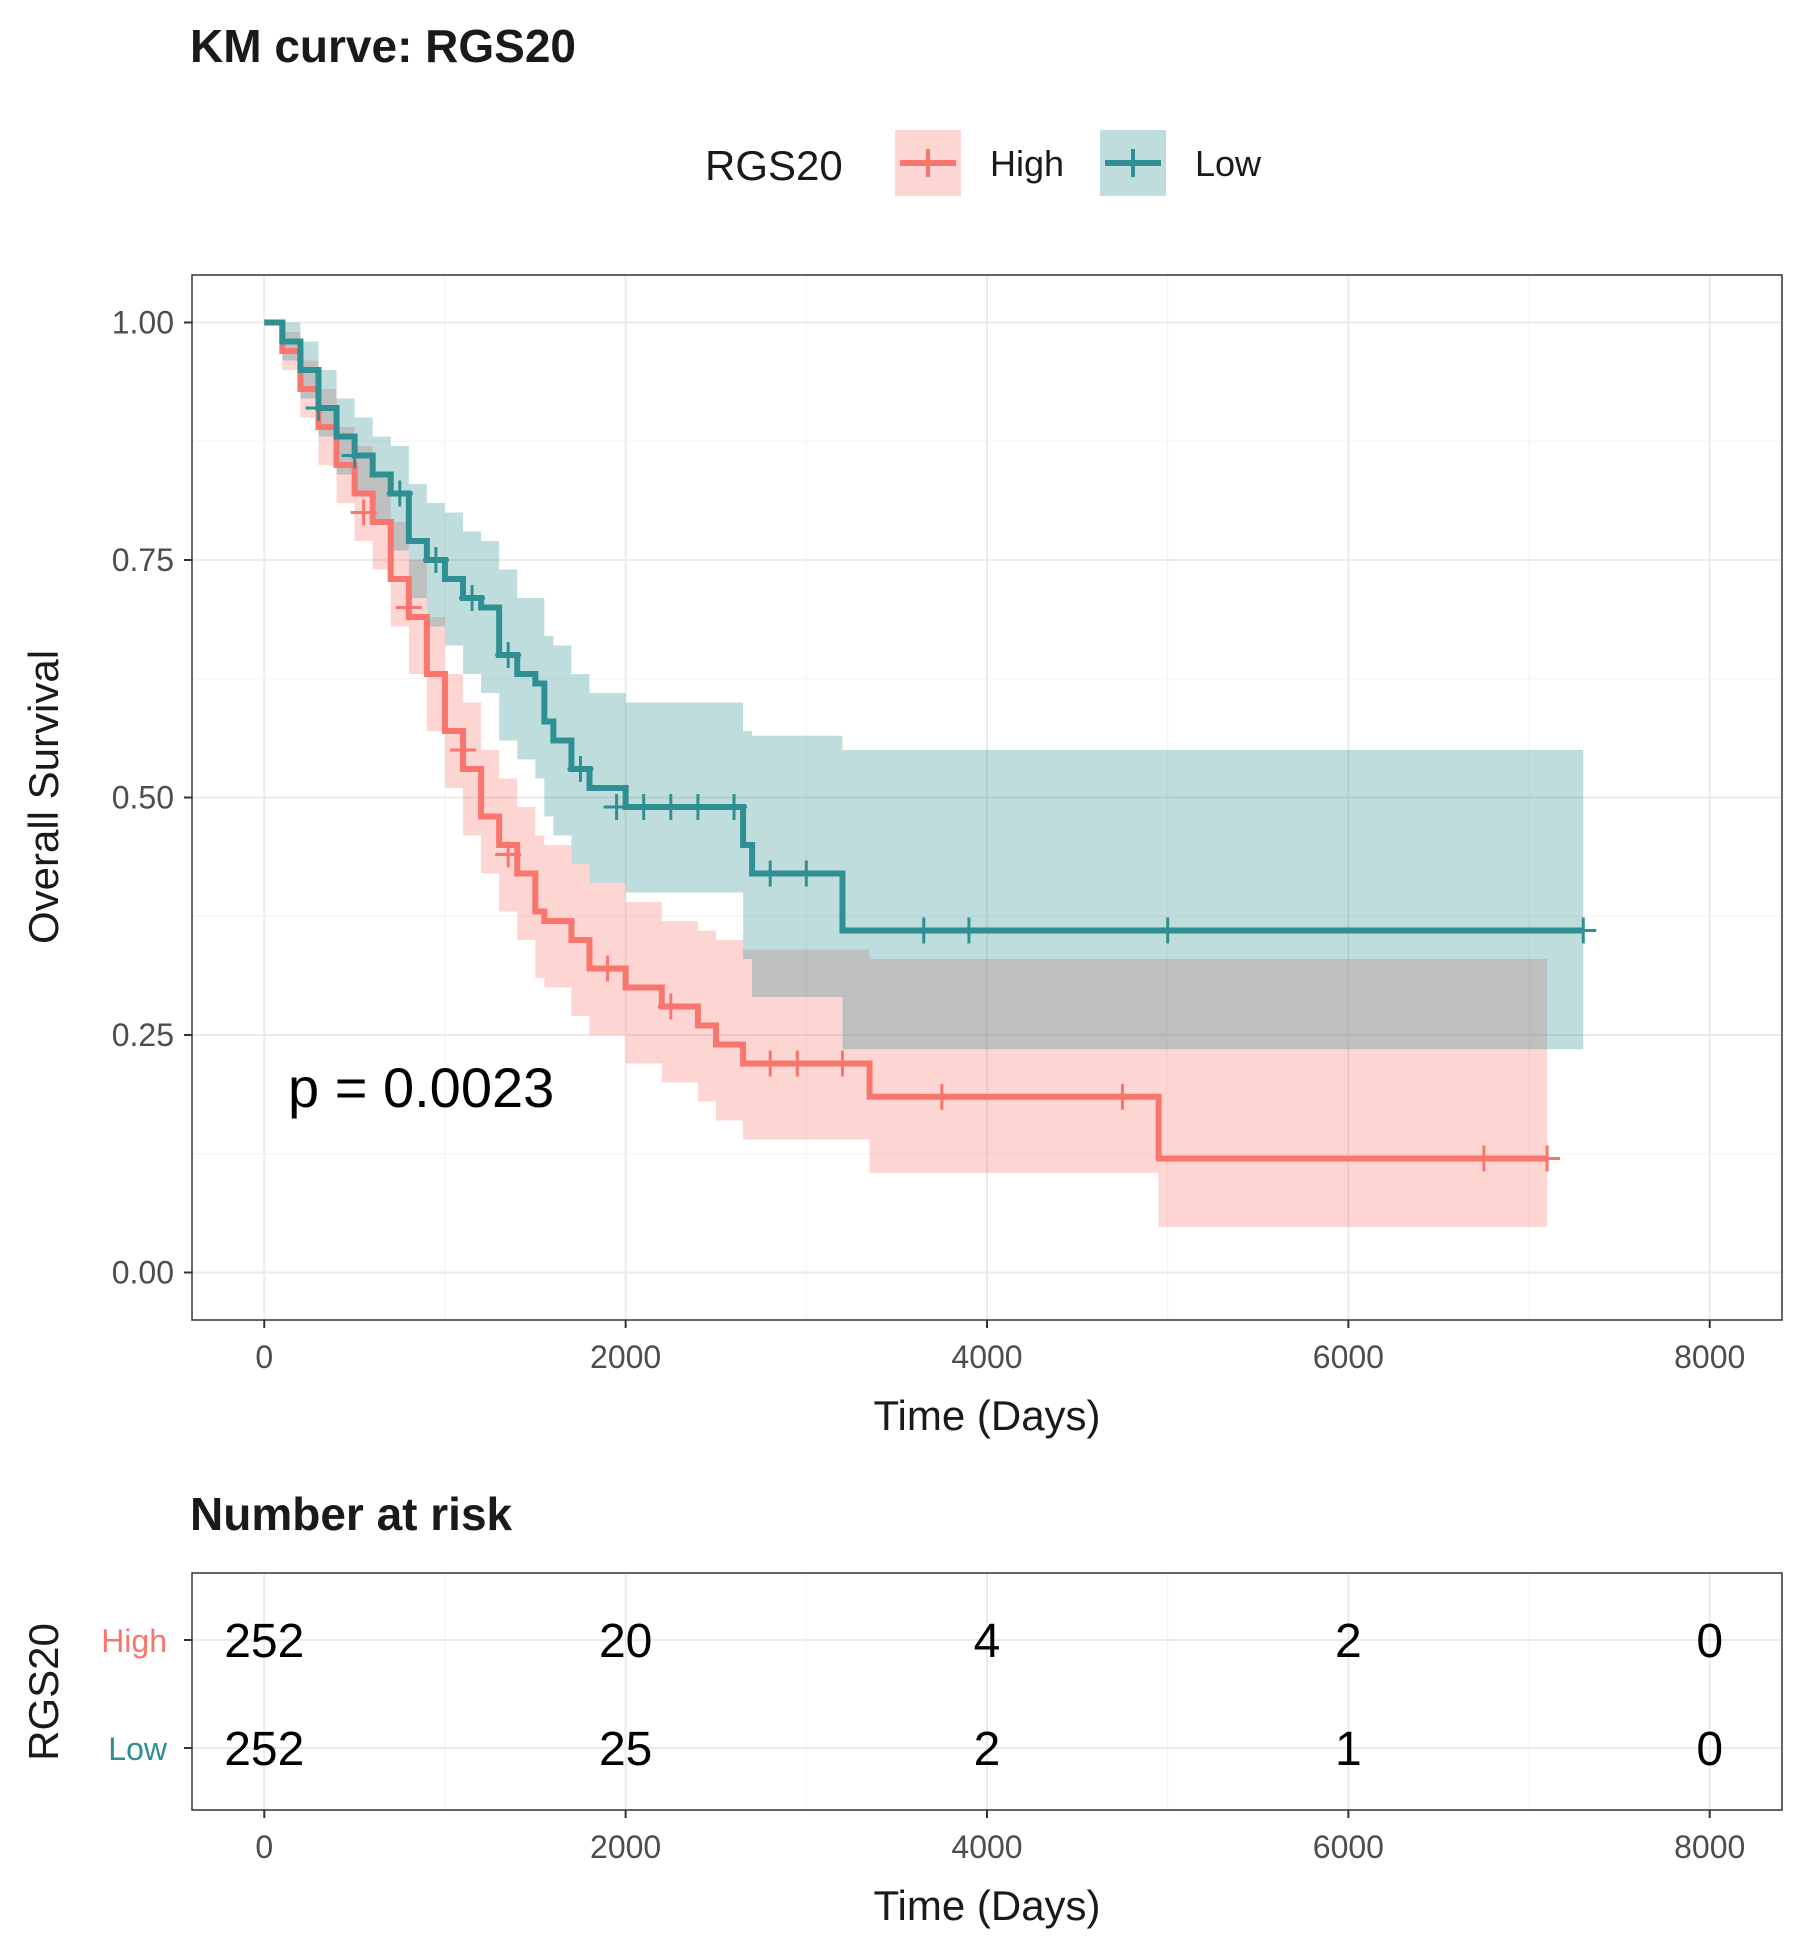 This screenshot has width=1800, height=1950. I want to click on risk-x-tick-label: 2000, so click(625, 1847).